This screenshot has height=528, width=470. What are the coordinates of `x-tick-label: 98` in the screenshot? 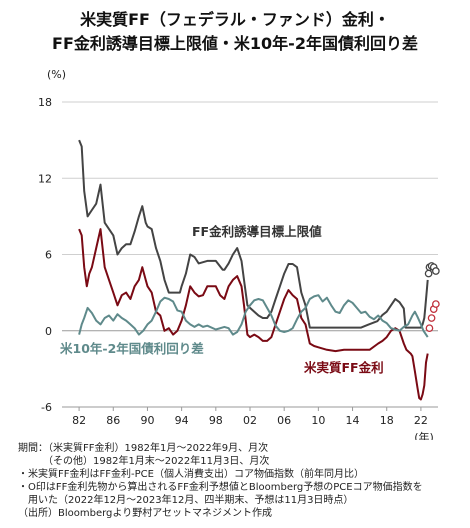 It's located at (216, 420).